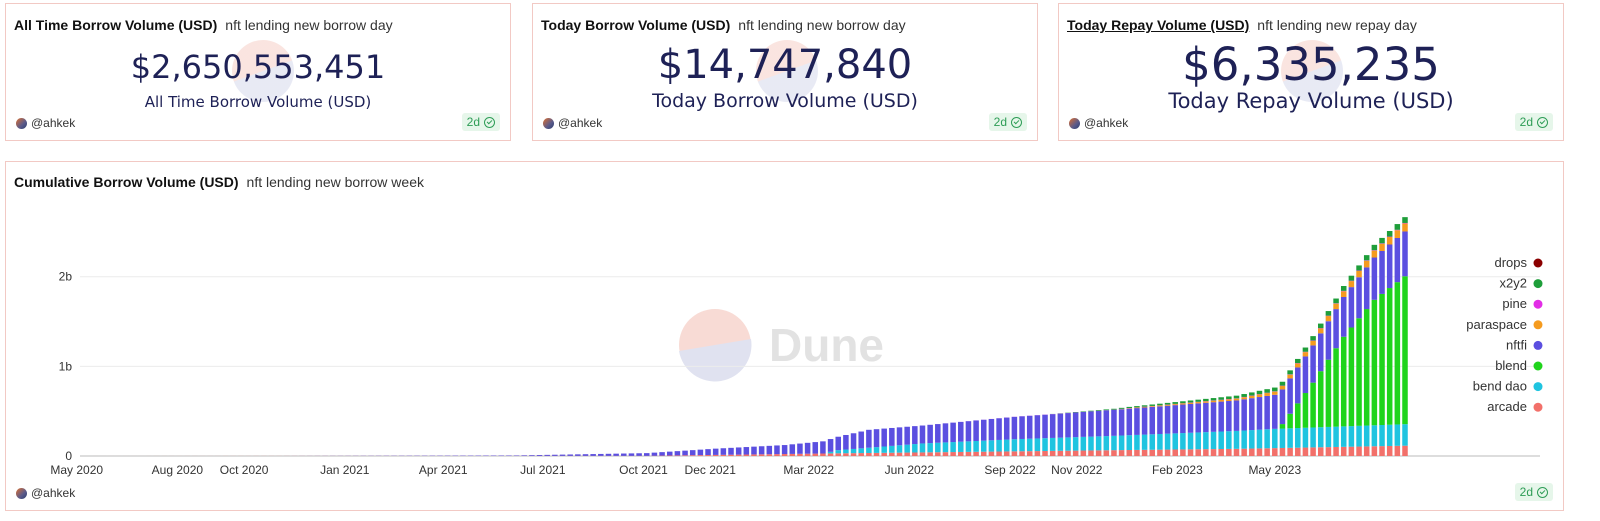 This screenshot has height=521, width=1600. What do you see at coordinates (126, 182) in the screenshot?
I see `chart-title: Cumulative Borrow Volume (USD)` at bounding box center [126, 182].